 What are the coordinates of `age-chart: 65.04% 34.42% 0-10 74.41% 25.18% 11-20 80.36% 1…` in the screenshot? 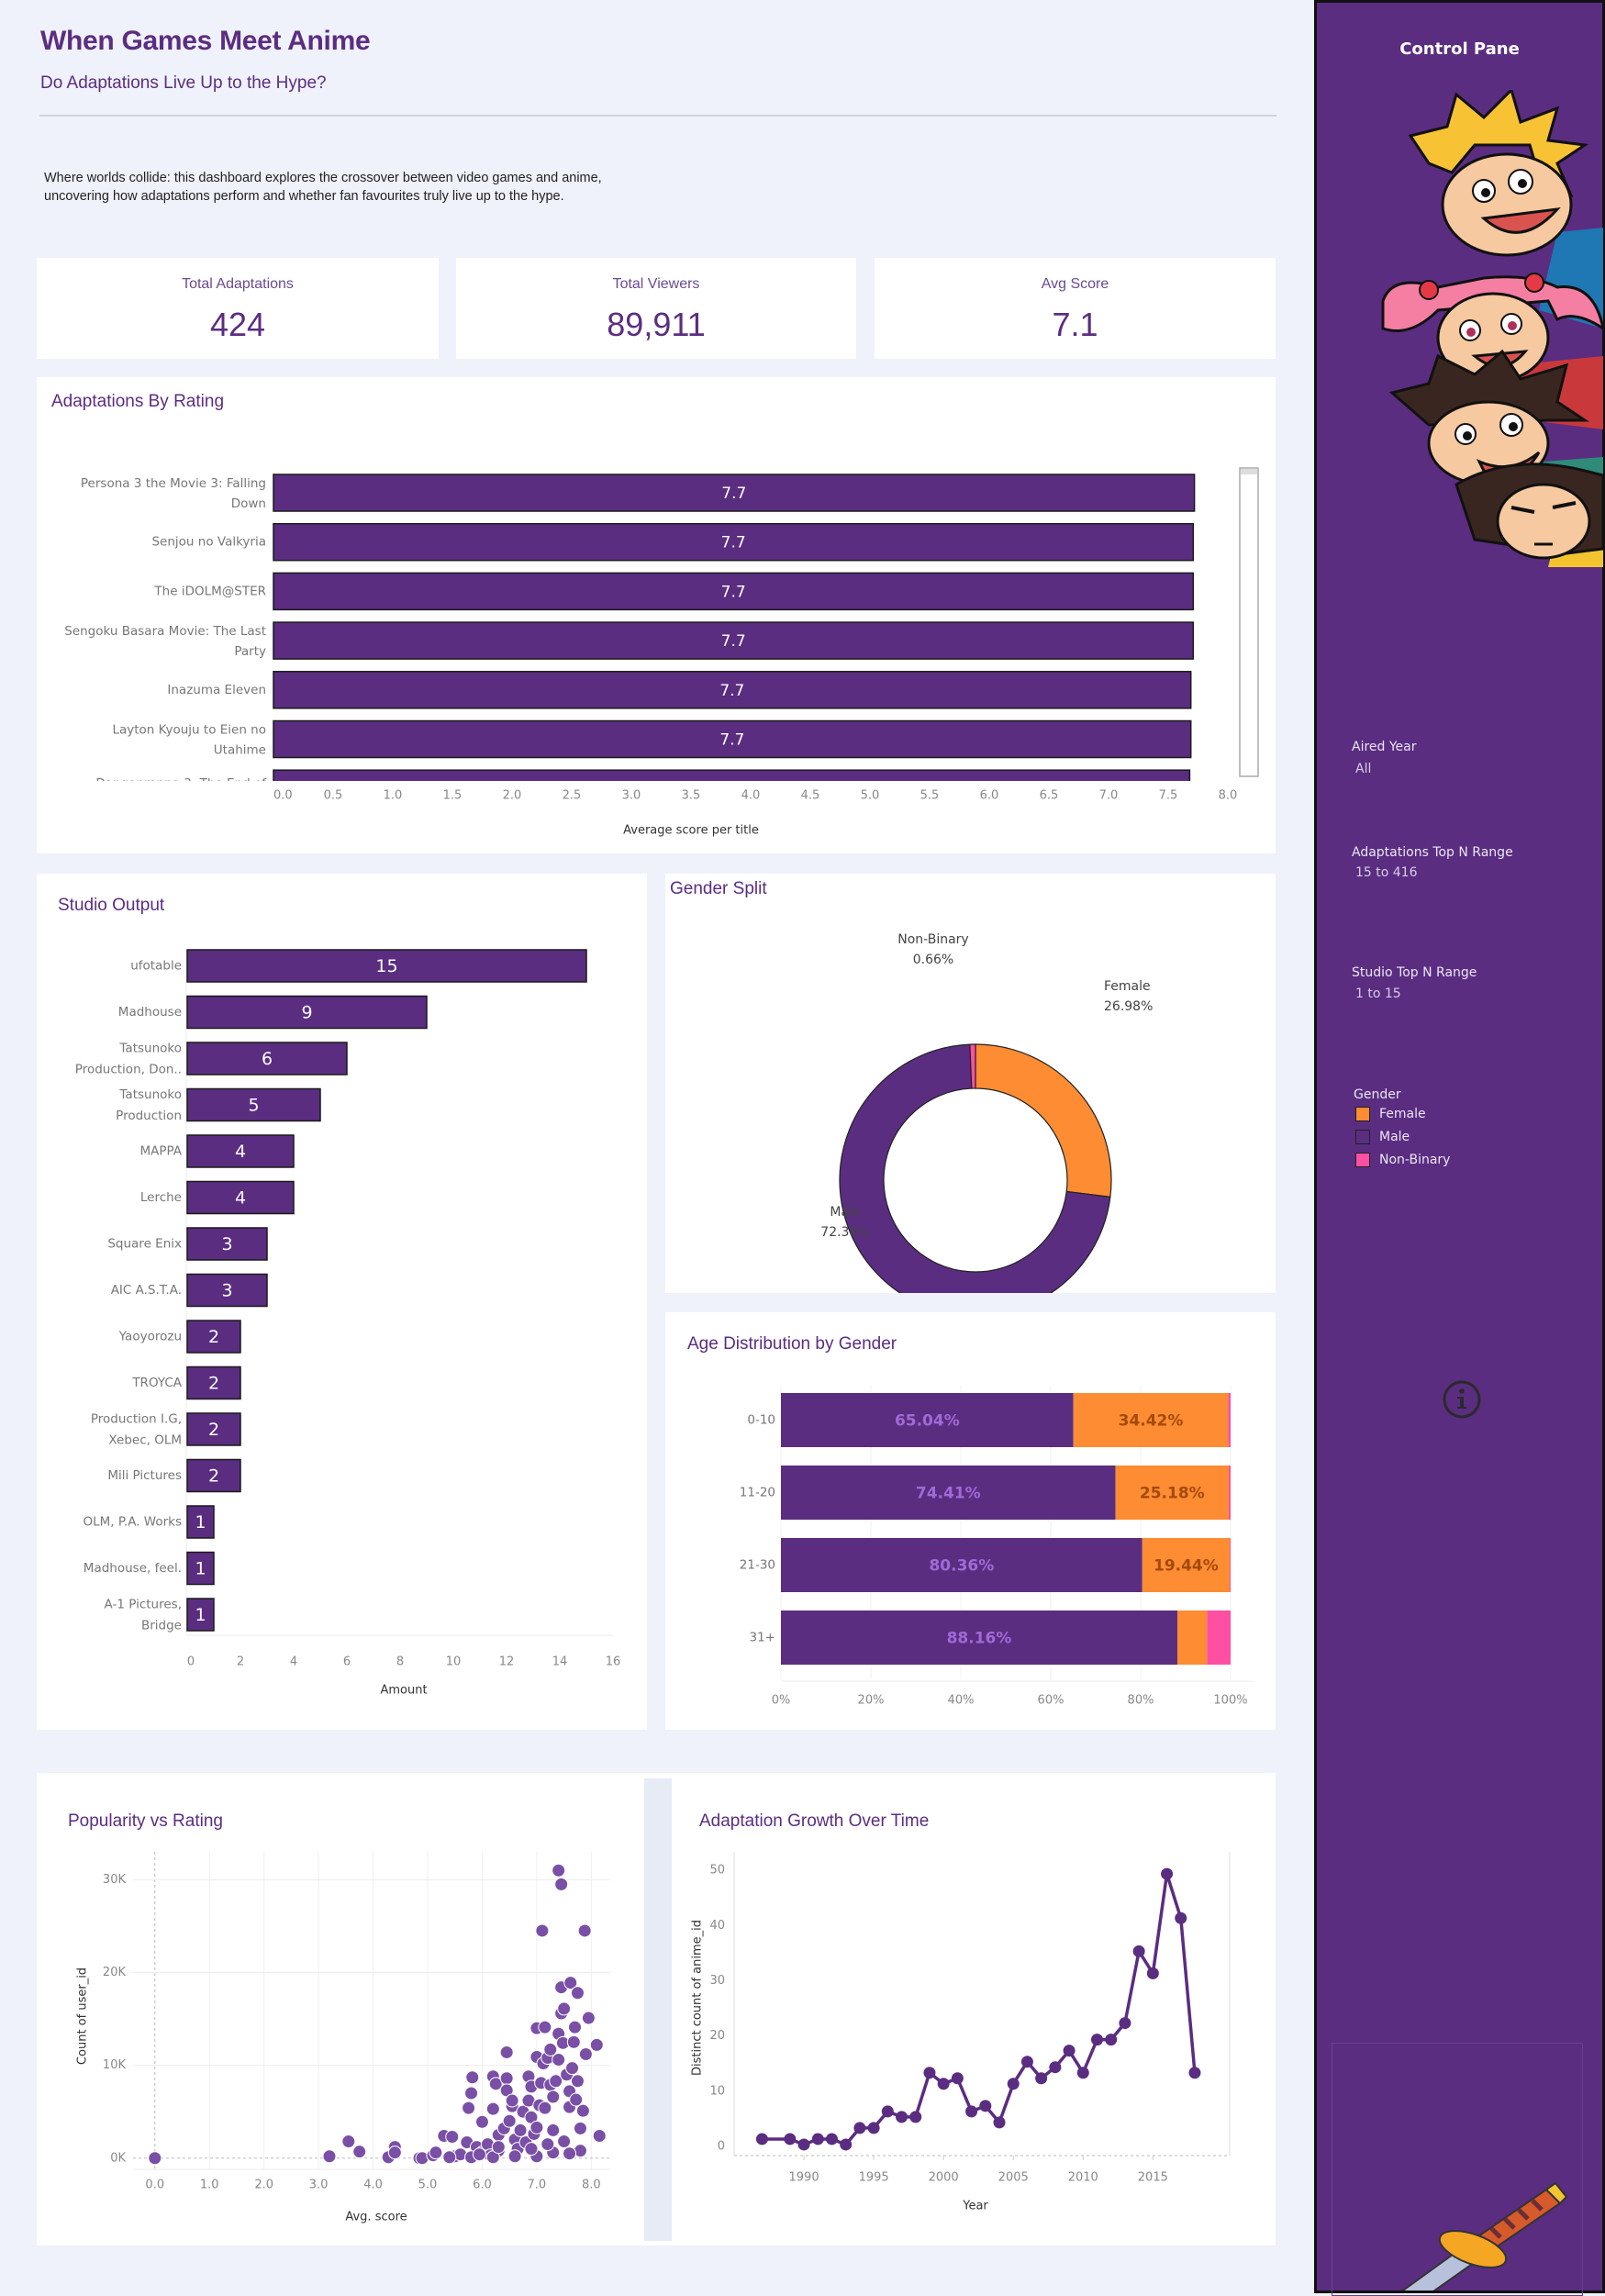 It's located at (970, 1521).